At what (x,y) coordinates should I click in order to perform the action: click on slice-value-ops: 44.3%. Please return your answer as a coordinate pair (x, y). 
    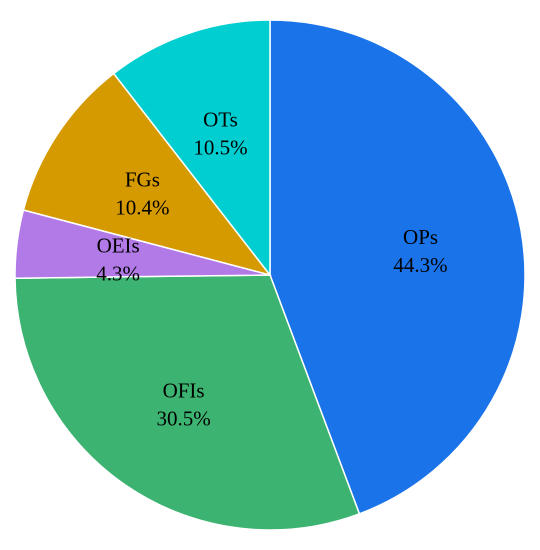
    Looking at the image, I should click on (420, 265).